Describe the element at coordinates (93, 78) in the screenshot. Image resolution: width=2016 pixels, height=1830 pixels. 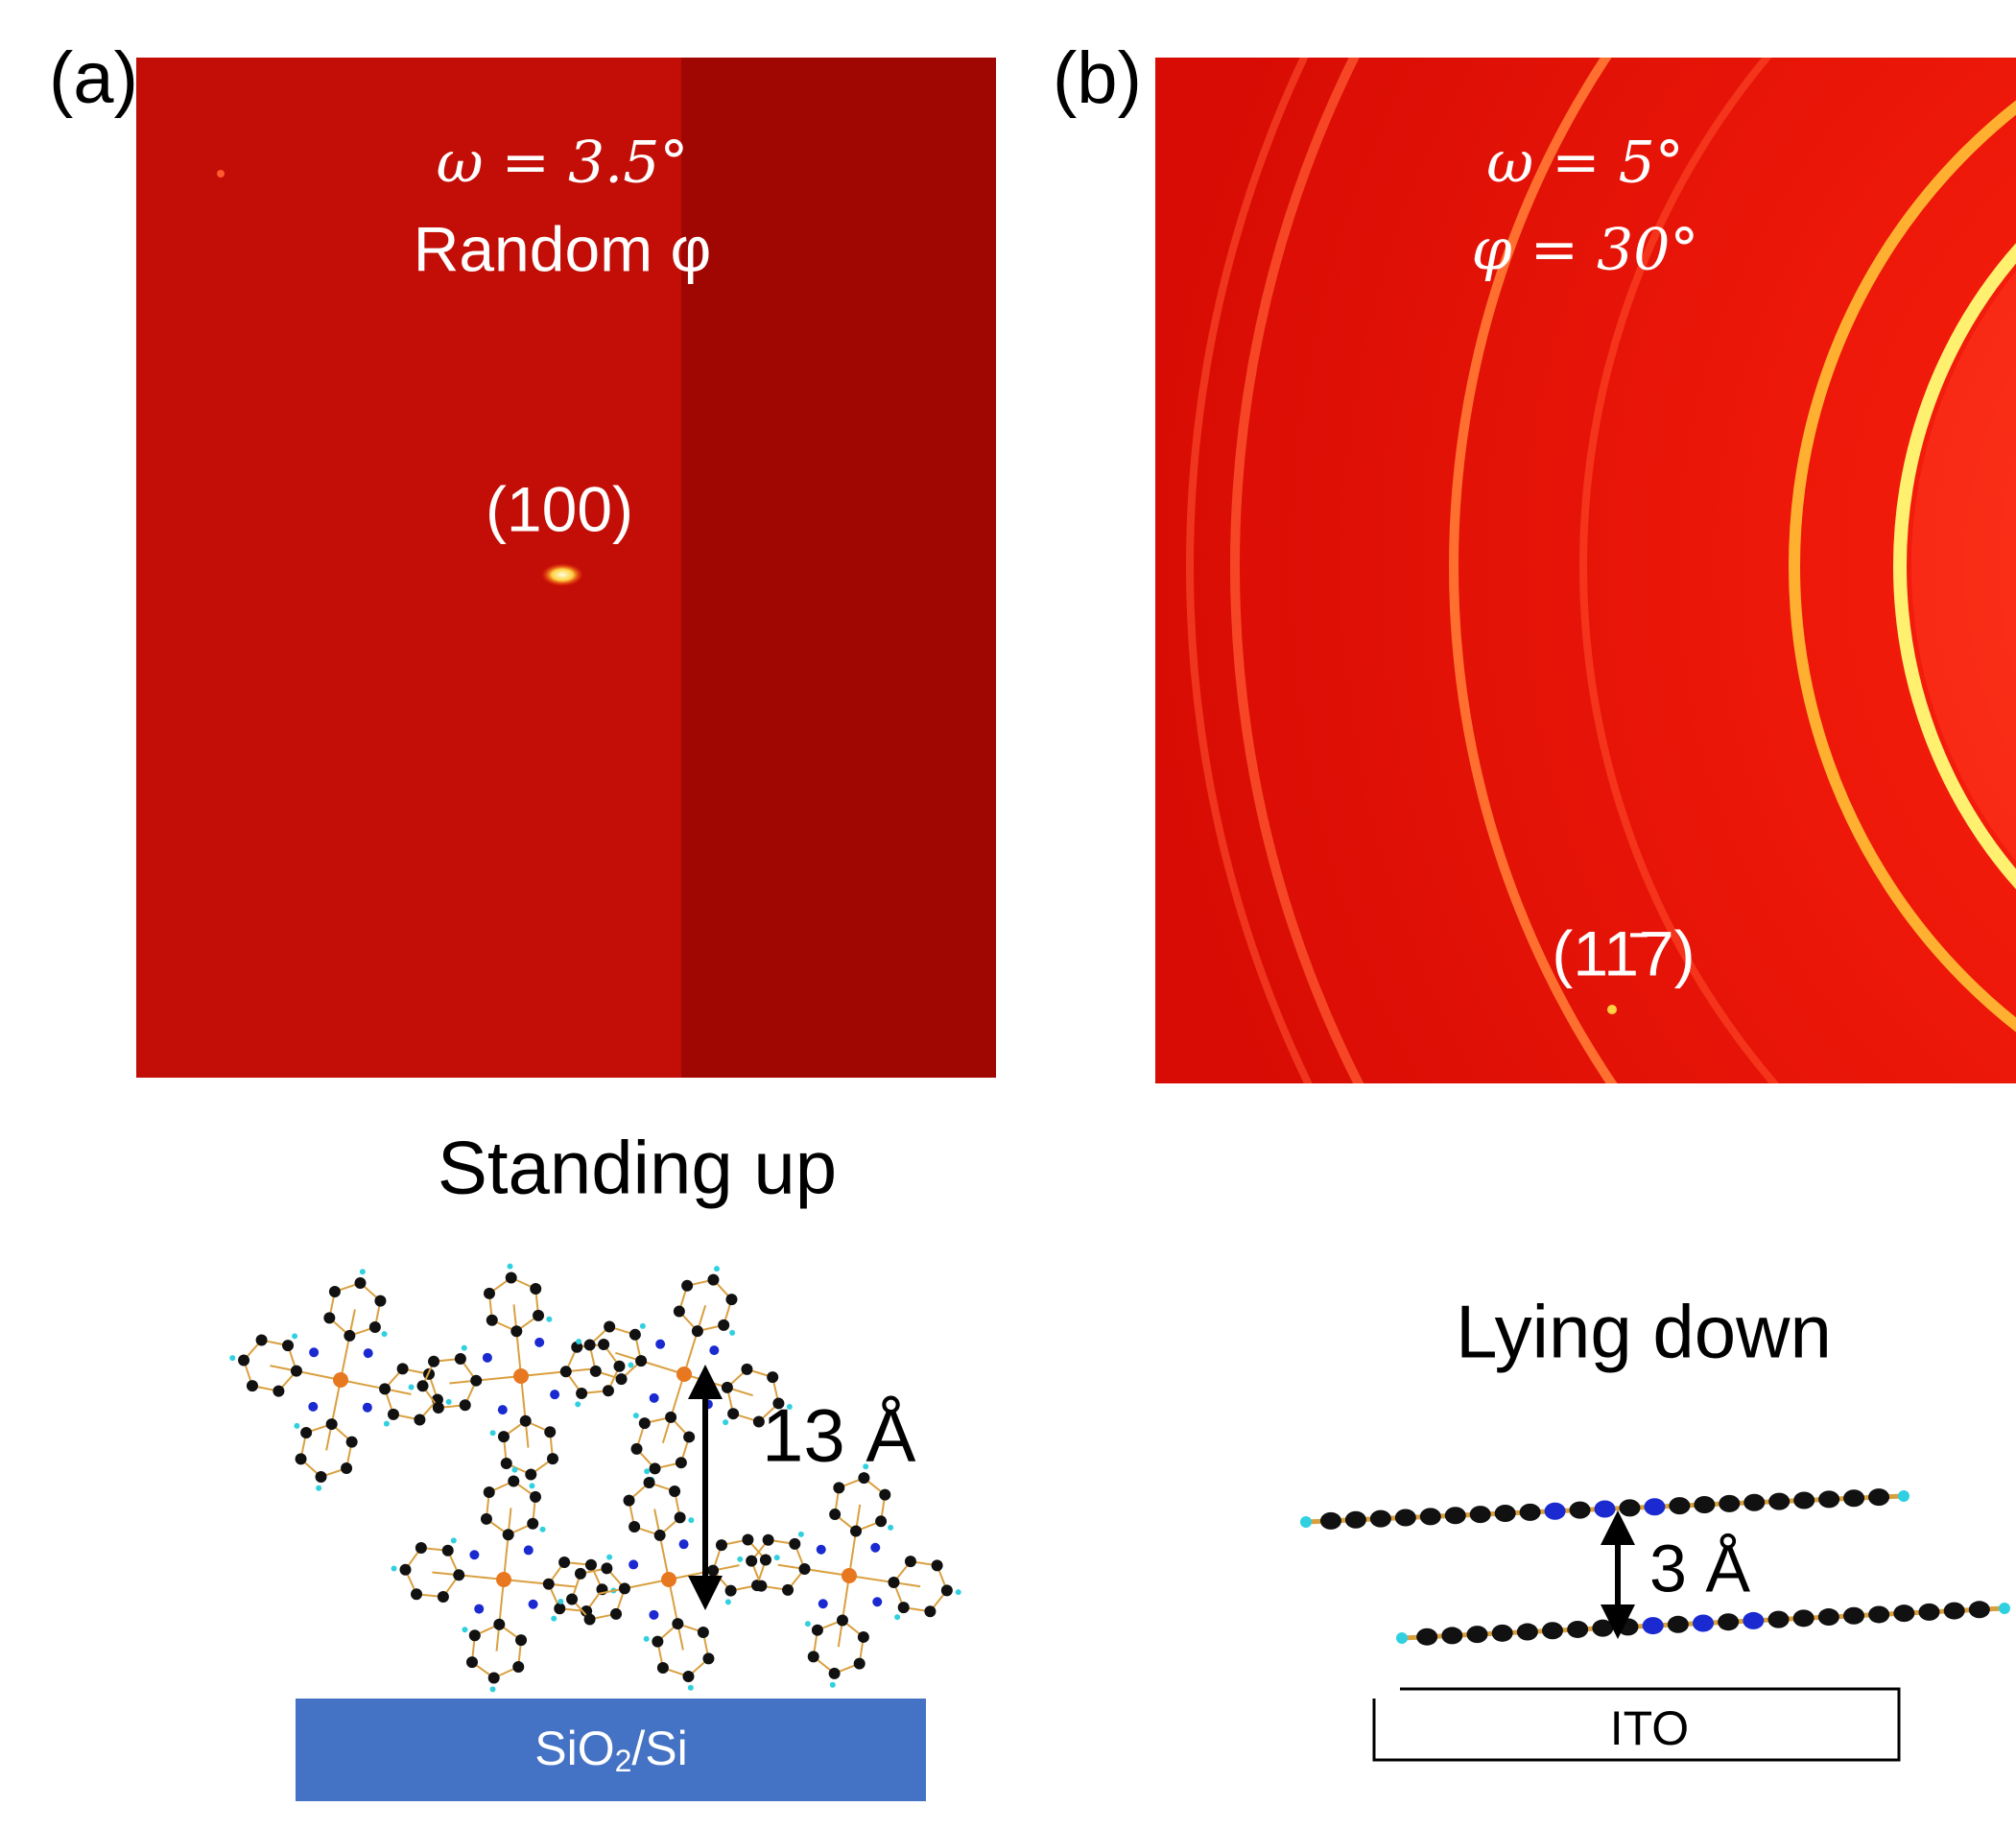
I see `panel-label: (a)` at that location.